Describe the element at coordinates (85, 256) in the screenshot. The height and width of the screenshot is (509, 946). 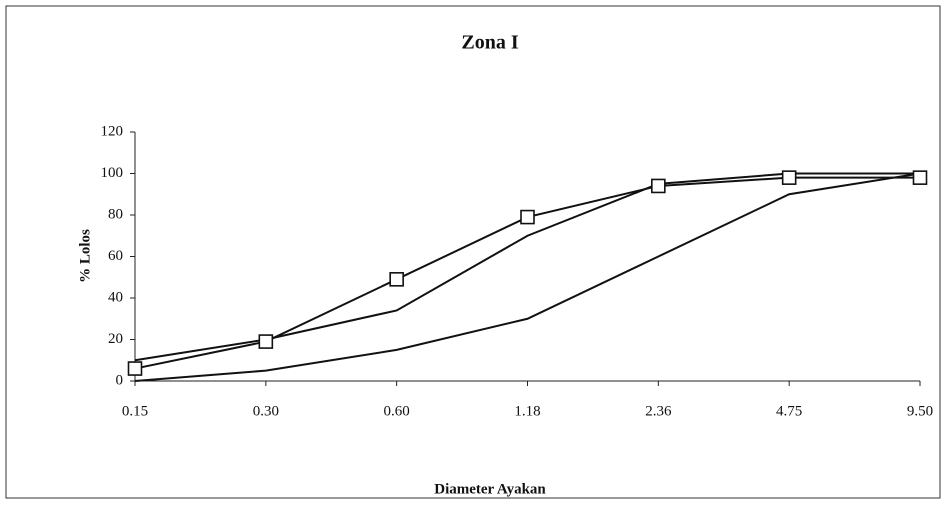
I see `y-axis-title: % Lolos` at that location.